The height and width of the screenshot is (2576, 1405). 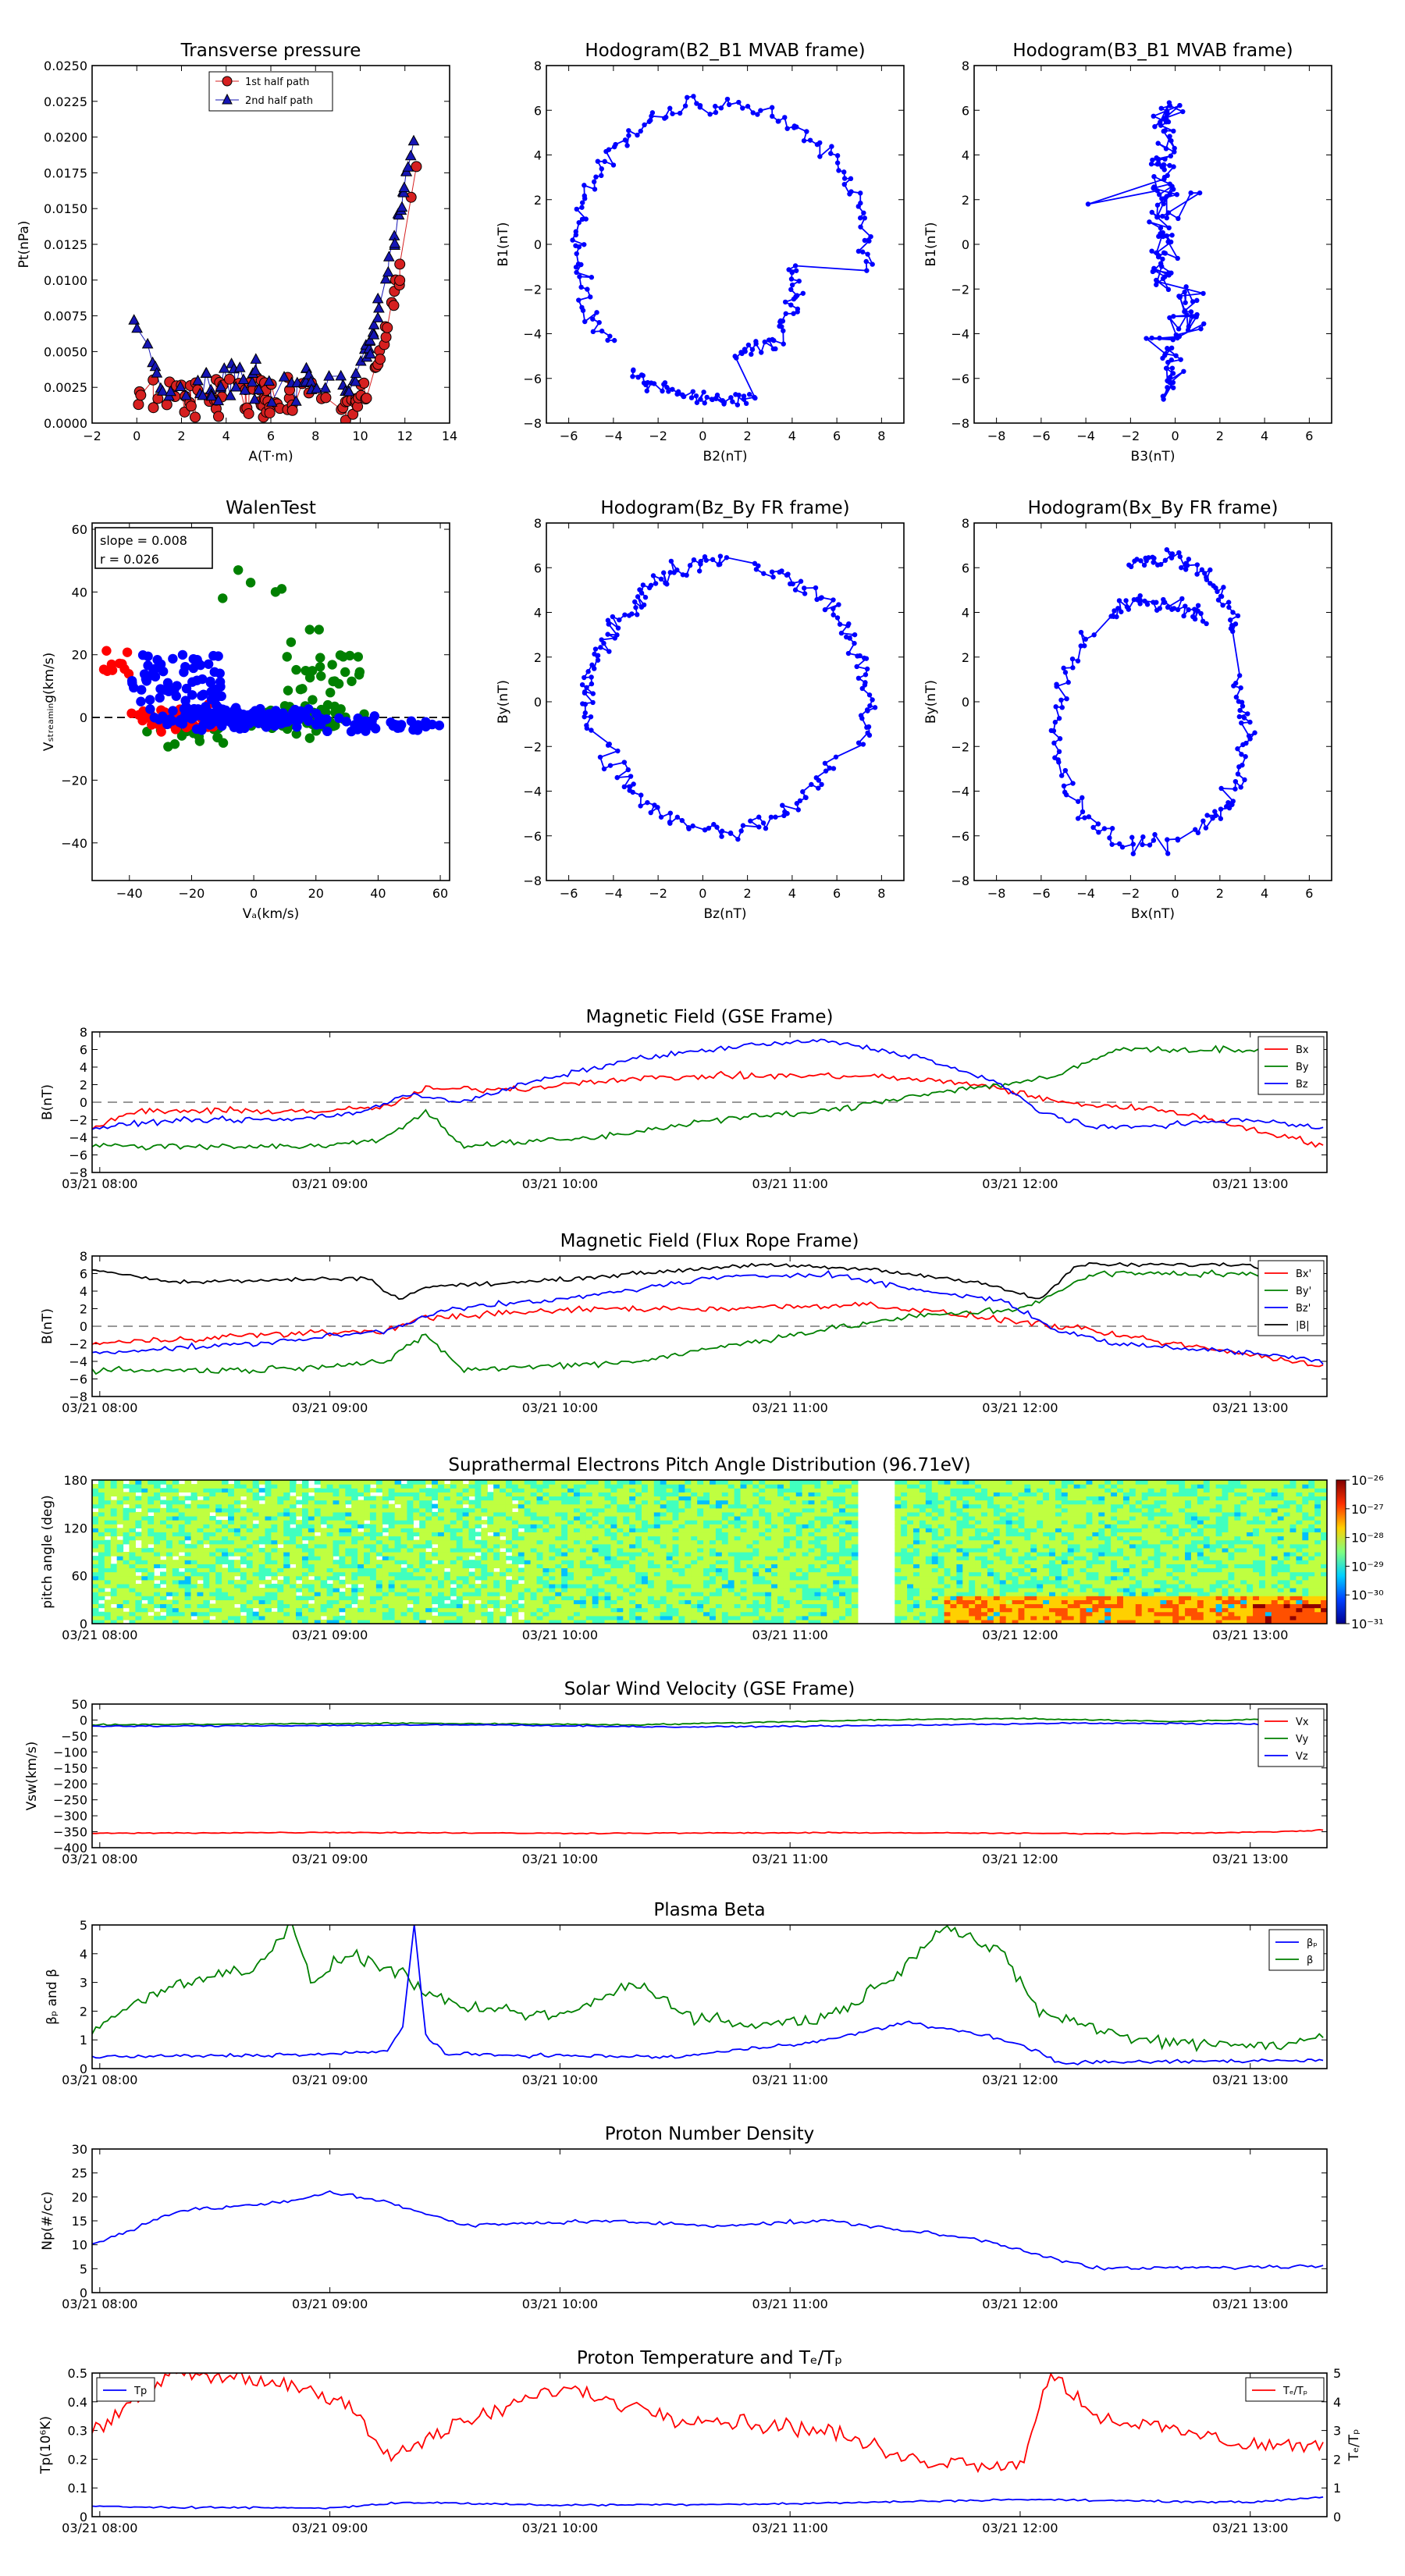 I want to click on h2-ytick-label: −8, so click(x=960, y=424).